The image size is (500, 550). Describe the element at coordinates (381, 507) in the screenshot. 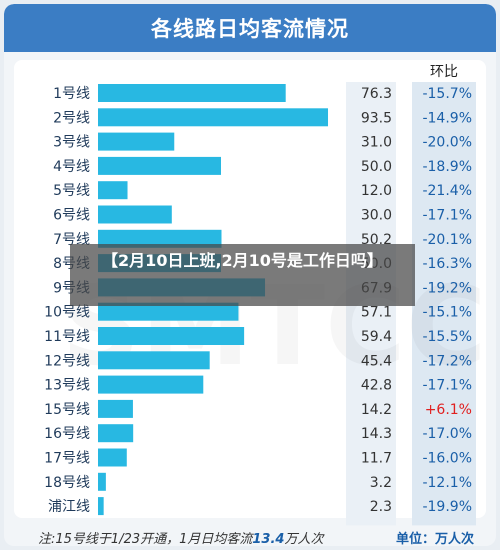

I see `value-label: 2.3` at that location.